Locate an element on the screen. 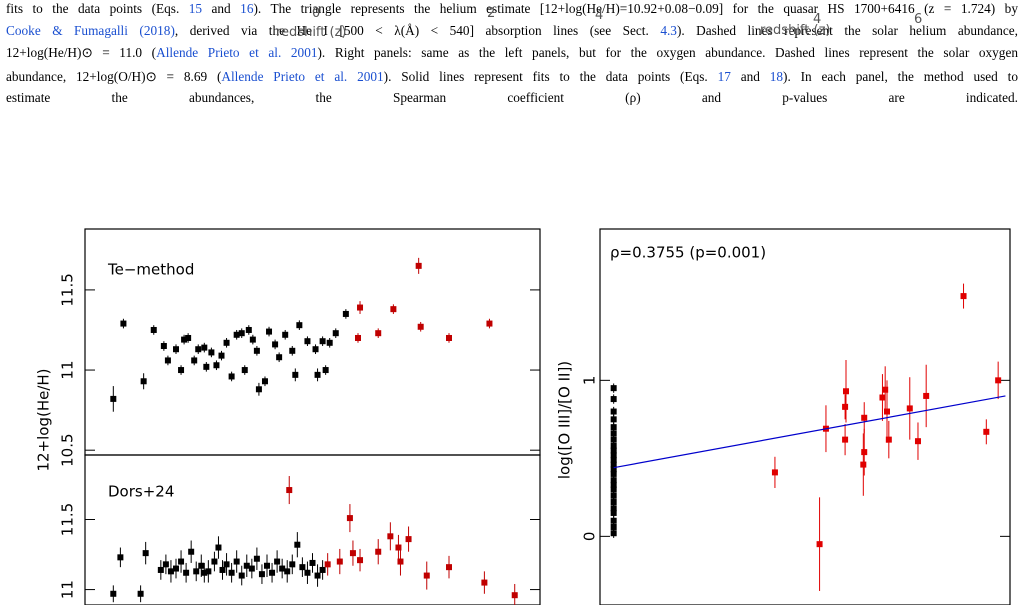 The width and height of the screenshot is (1025, 605). fragment-label: 4 is located at coordinates (817, 19).